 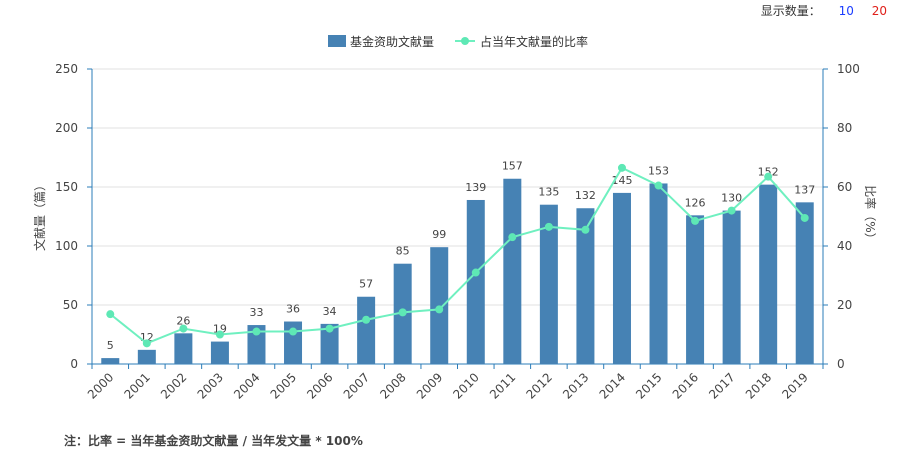 I want to click on bar-value-label: 152, so click(x=768, y=172).